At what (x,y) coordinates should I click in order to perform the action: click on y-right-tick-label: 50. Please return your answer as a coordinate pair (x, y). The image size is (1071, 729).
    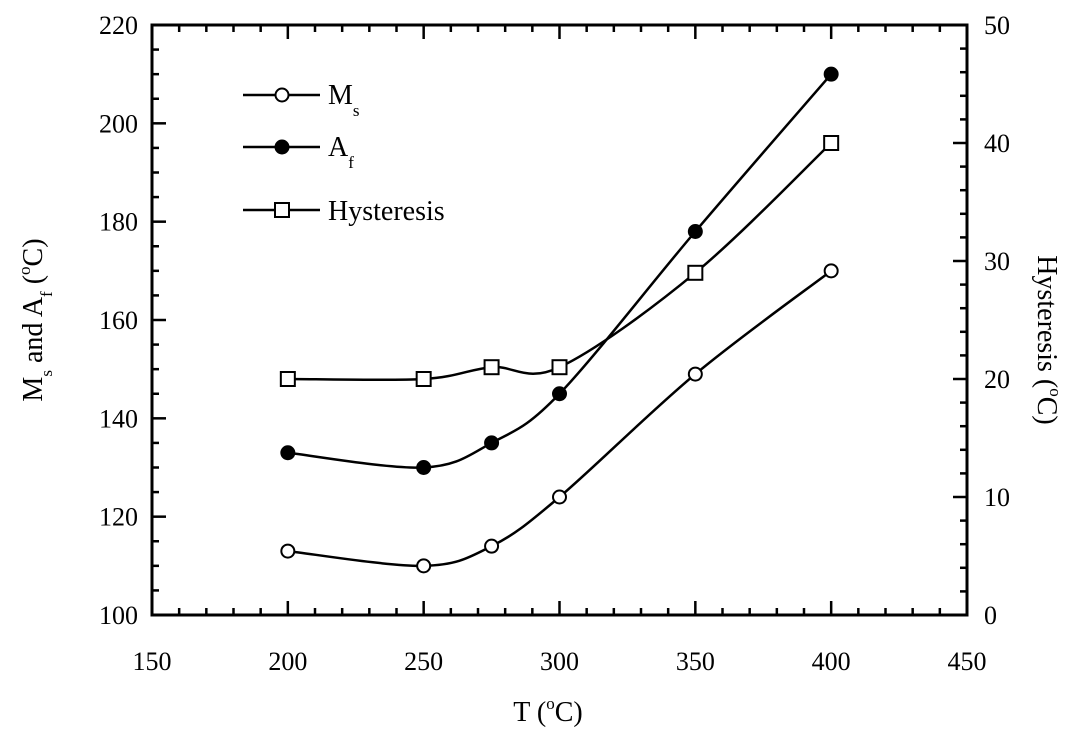
    Looking at the image, I should click on (997, 25).